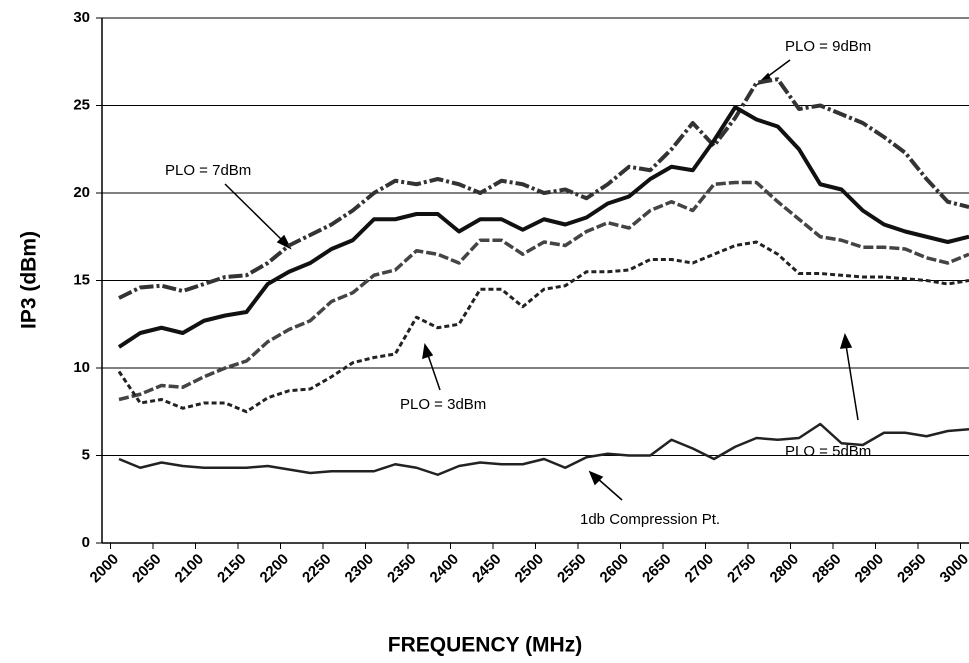 Image resolution: width=969 pixels, height=663 pixels. Describe the element at coordinates (912, 569) in the screenshot. I see `x-tick-label: 2950` at that location.